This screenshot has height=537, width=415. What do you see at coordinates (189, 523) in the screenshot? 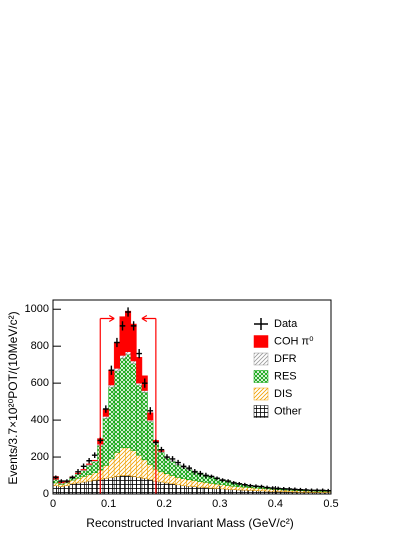
I see `x-axis-label: Reconstructed Invariant Mass (GeV/c²)` at bounding box center [189, 523].